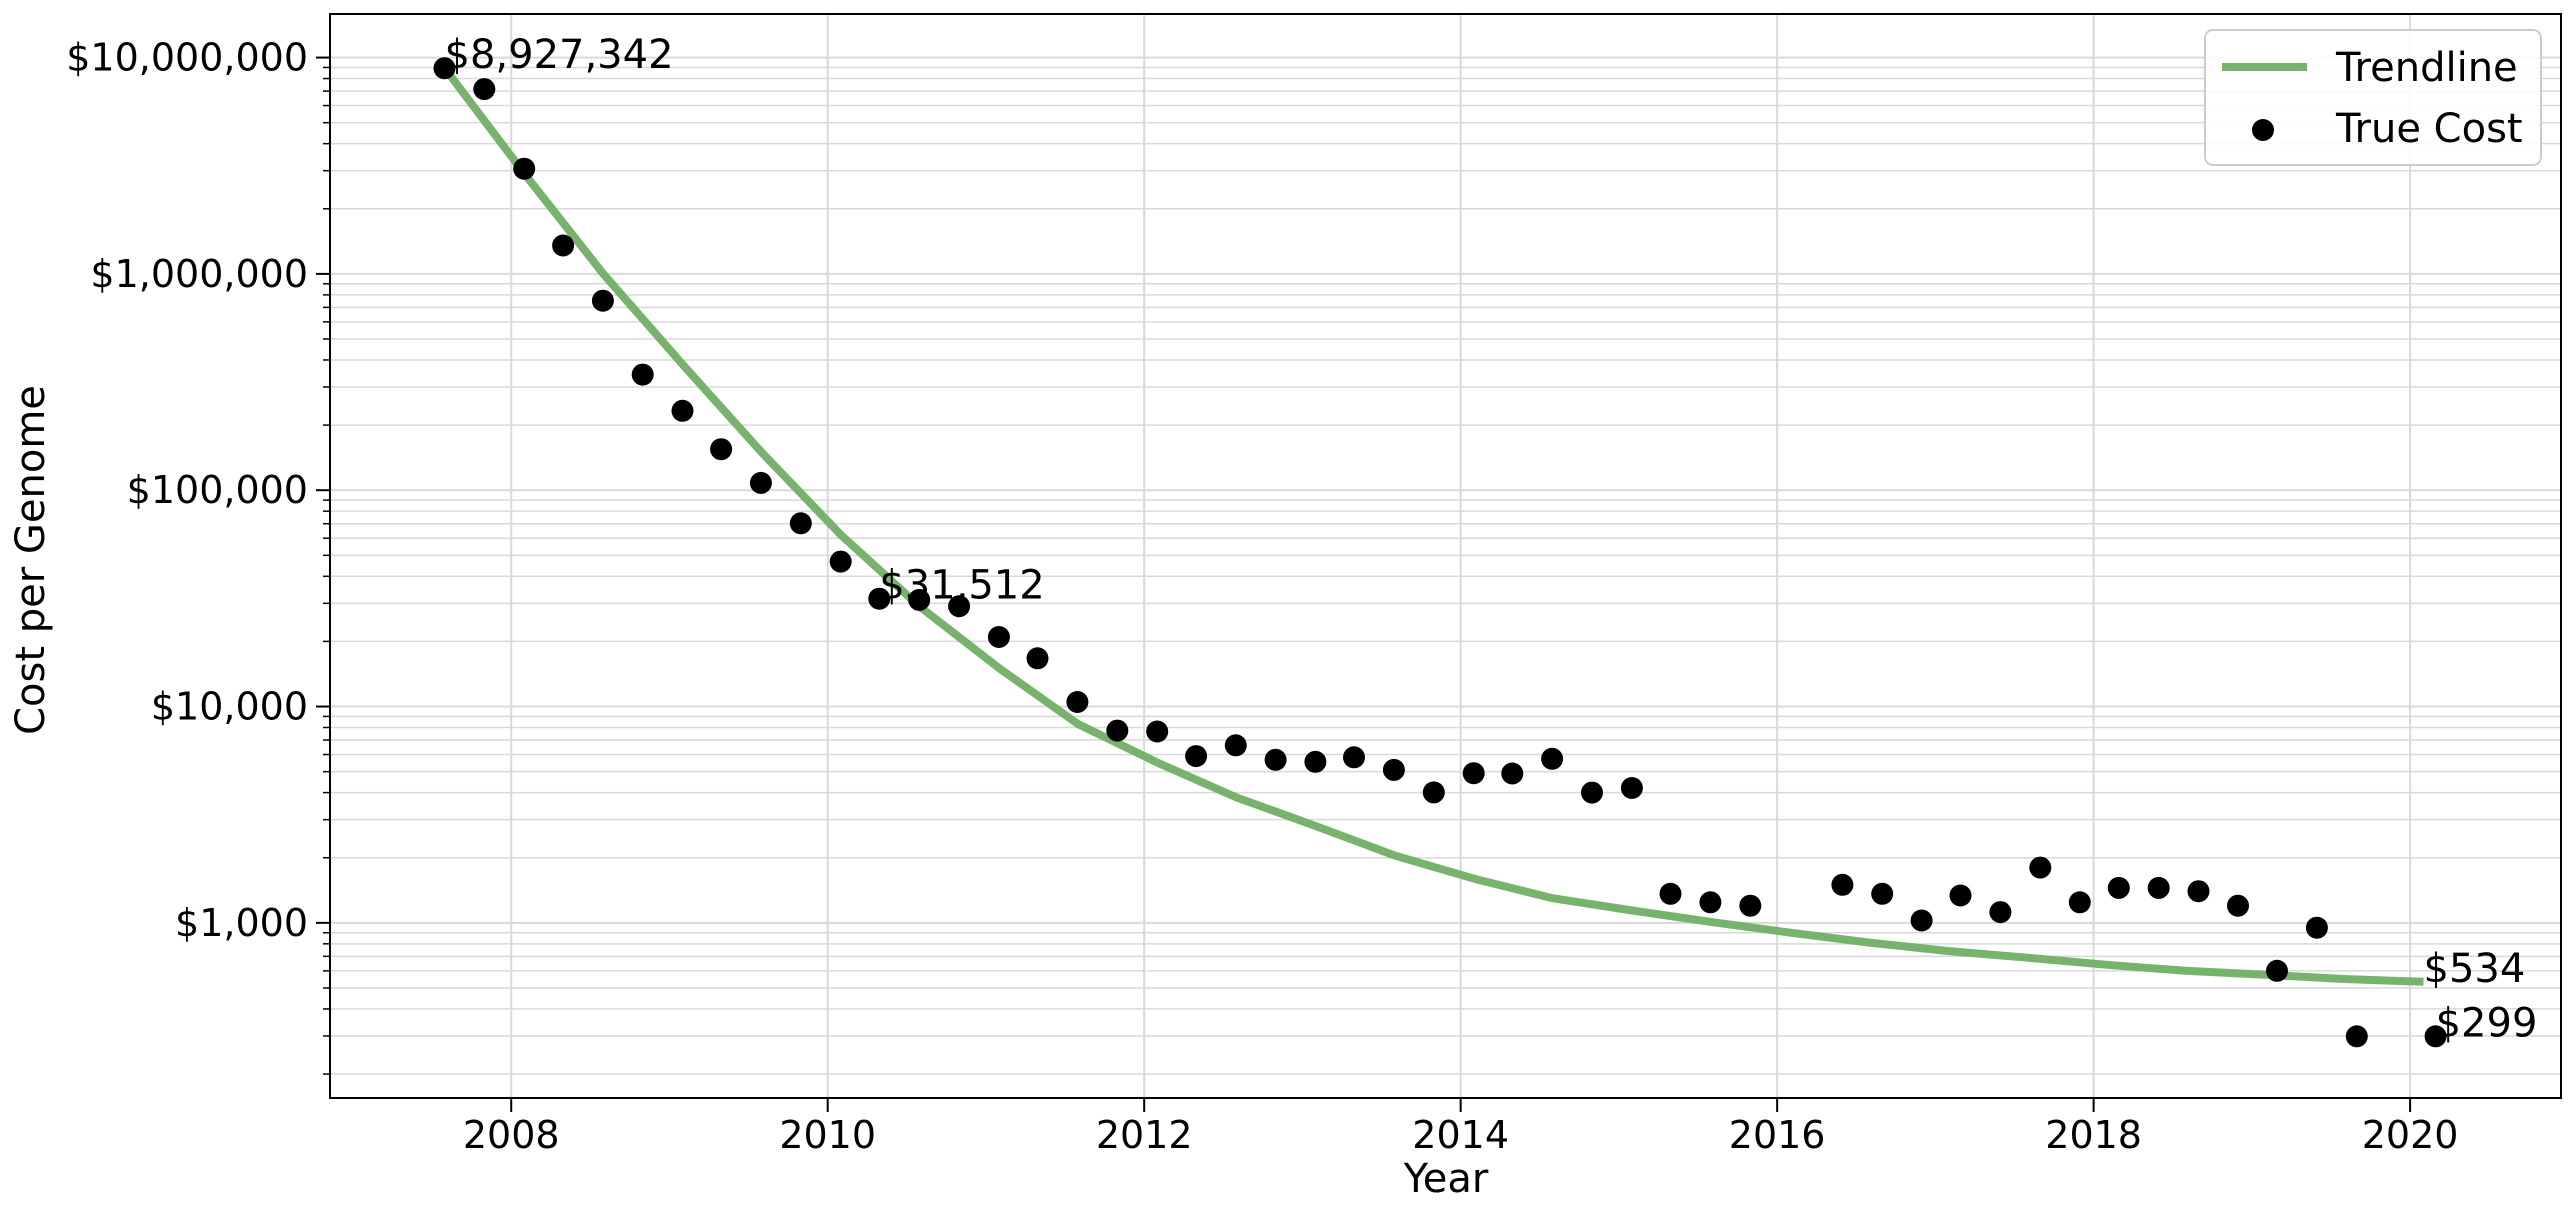  I want to click on legend-label-trendline: Trendline, so click(2426, 68).